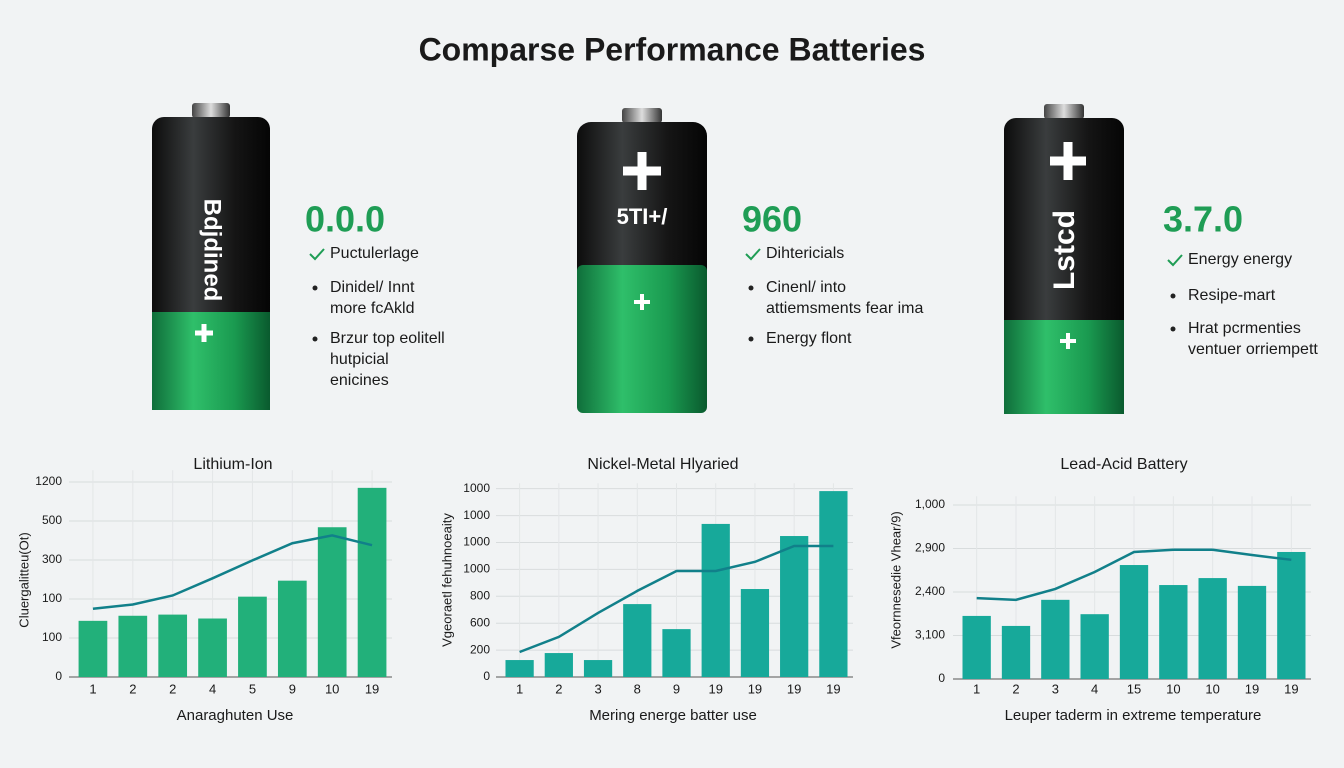 This screenshot has height=768, width=1344. I want to click on y-tick-label: 300, so click(52, 559).